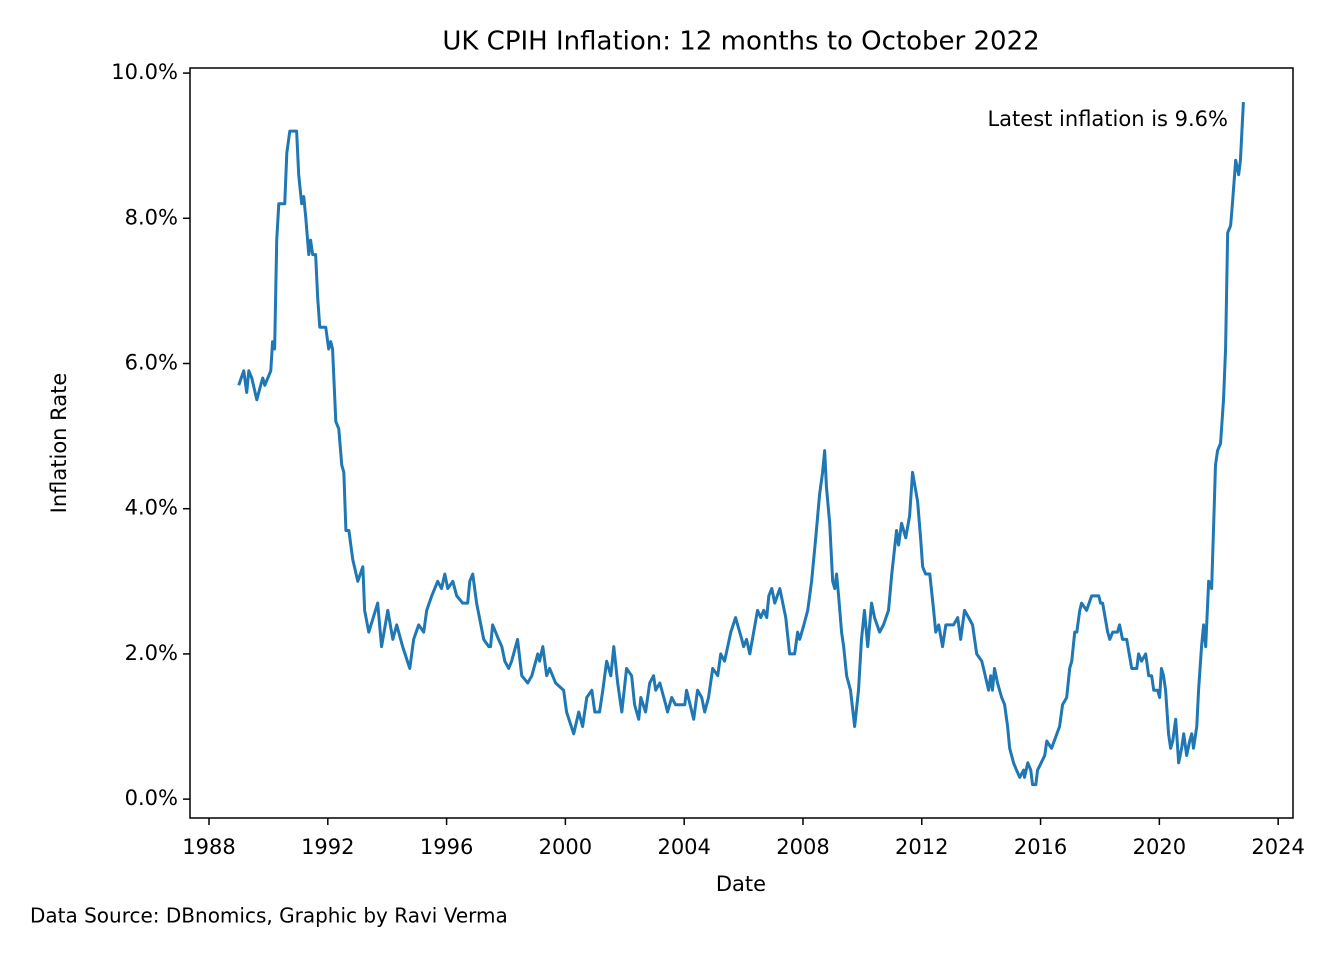 This screenshot has height=960, width=1344. I want to click on x-tick-label: 1996, so click(446, 847).